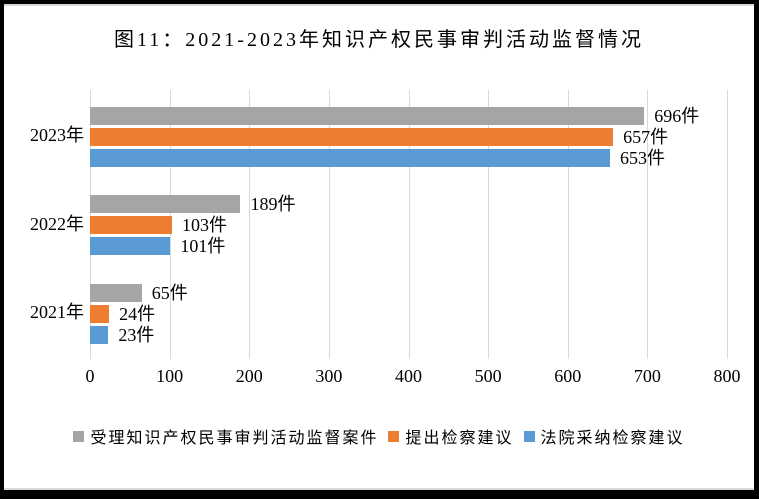 The image size is (759, 499). What do you see at coordinates (136, 334) in the screenshot?
I see `bar-value-label: 23件` at bounding box center [136, 334].